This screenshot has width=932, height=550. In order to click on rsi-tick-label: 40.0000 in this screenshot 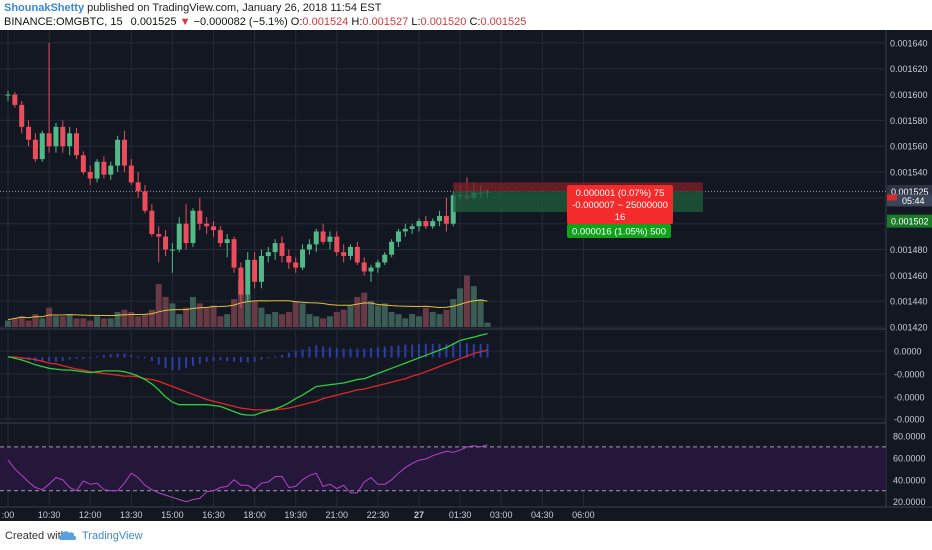, I will do `click(909, 480)`.